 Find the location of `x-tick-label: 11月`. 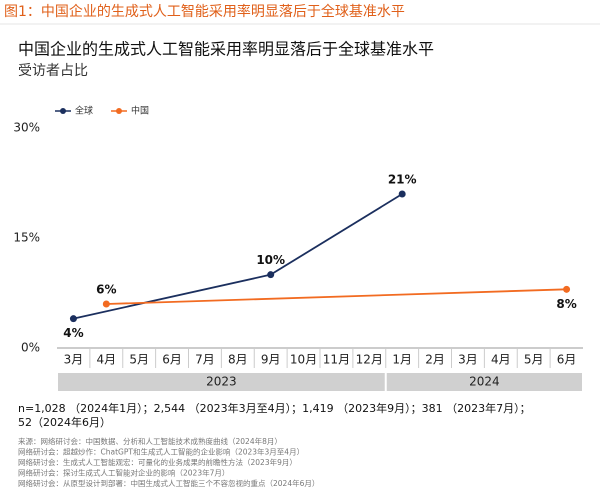

x-tick-label: 11月 is located at coordinates (336, 360).